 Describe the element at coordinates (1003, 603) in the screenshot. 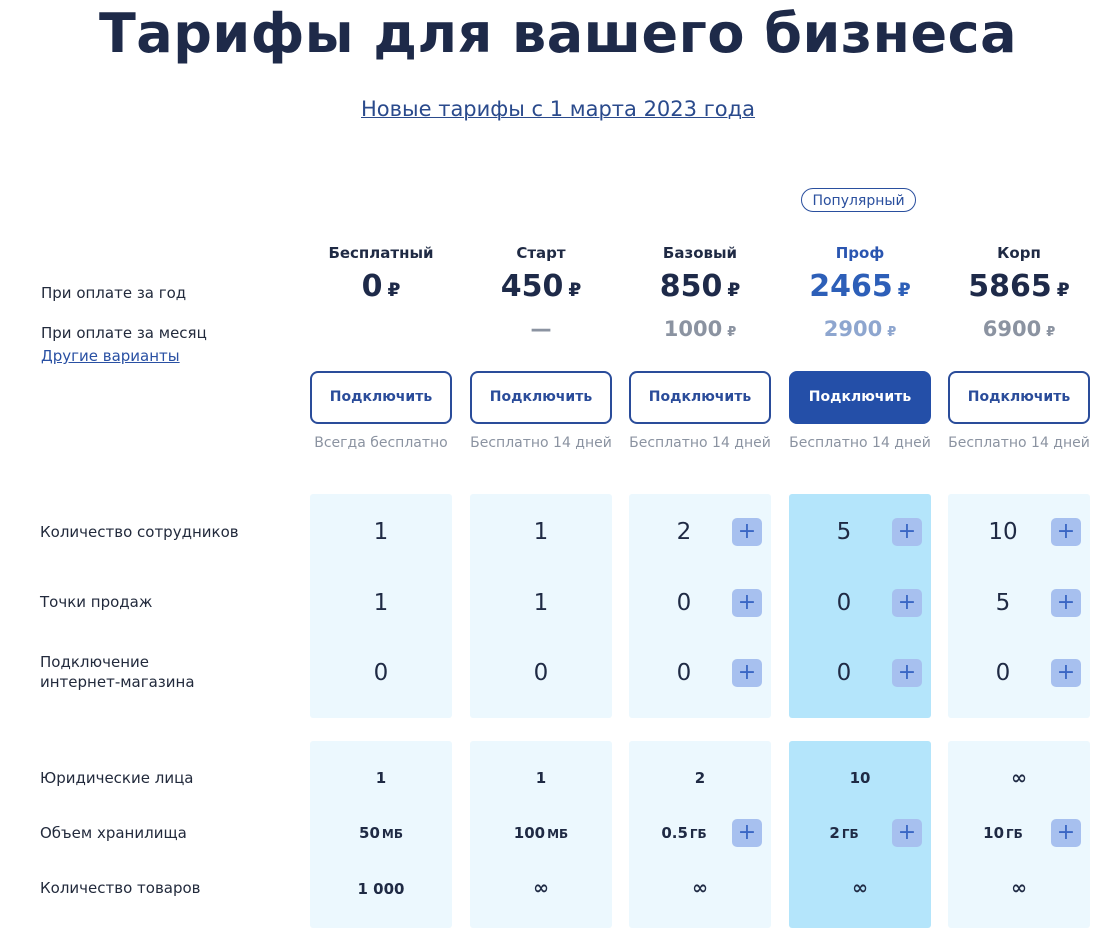

I see `sales-points-value-corp: 5` at that location.